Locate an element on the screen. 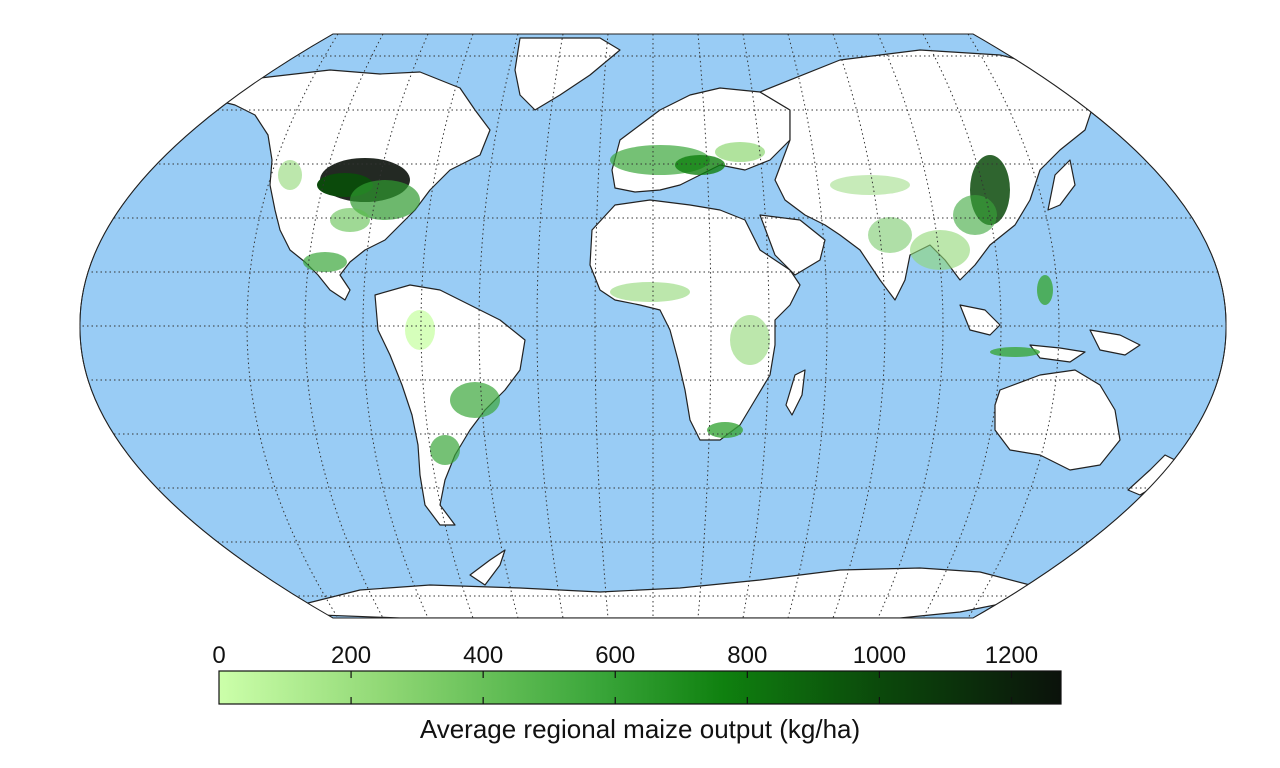 The width and height of the screenshot is (1280, 768). colorbar-tick-label: 1000 is located at coordinates (879, 655).